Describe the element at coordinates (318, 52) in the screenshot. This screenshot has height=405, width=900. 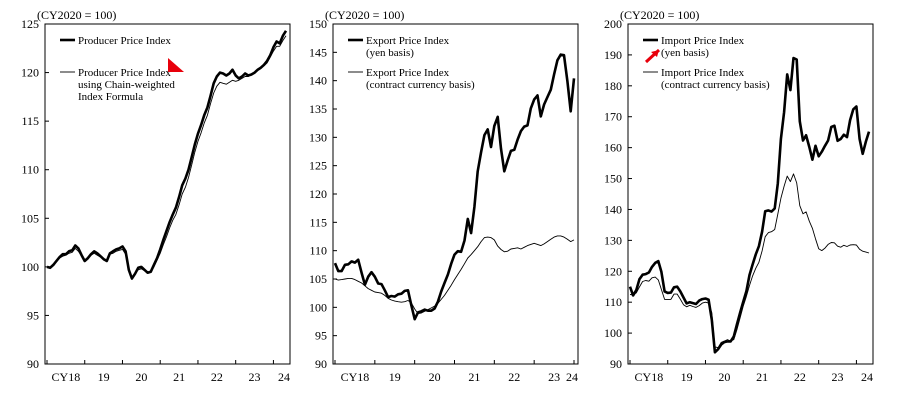
I see `y-tick-label: 145` at that location.